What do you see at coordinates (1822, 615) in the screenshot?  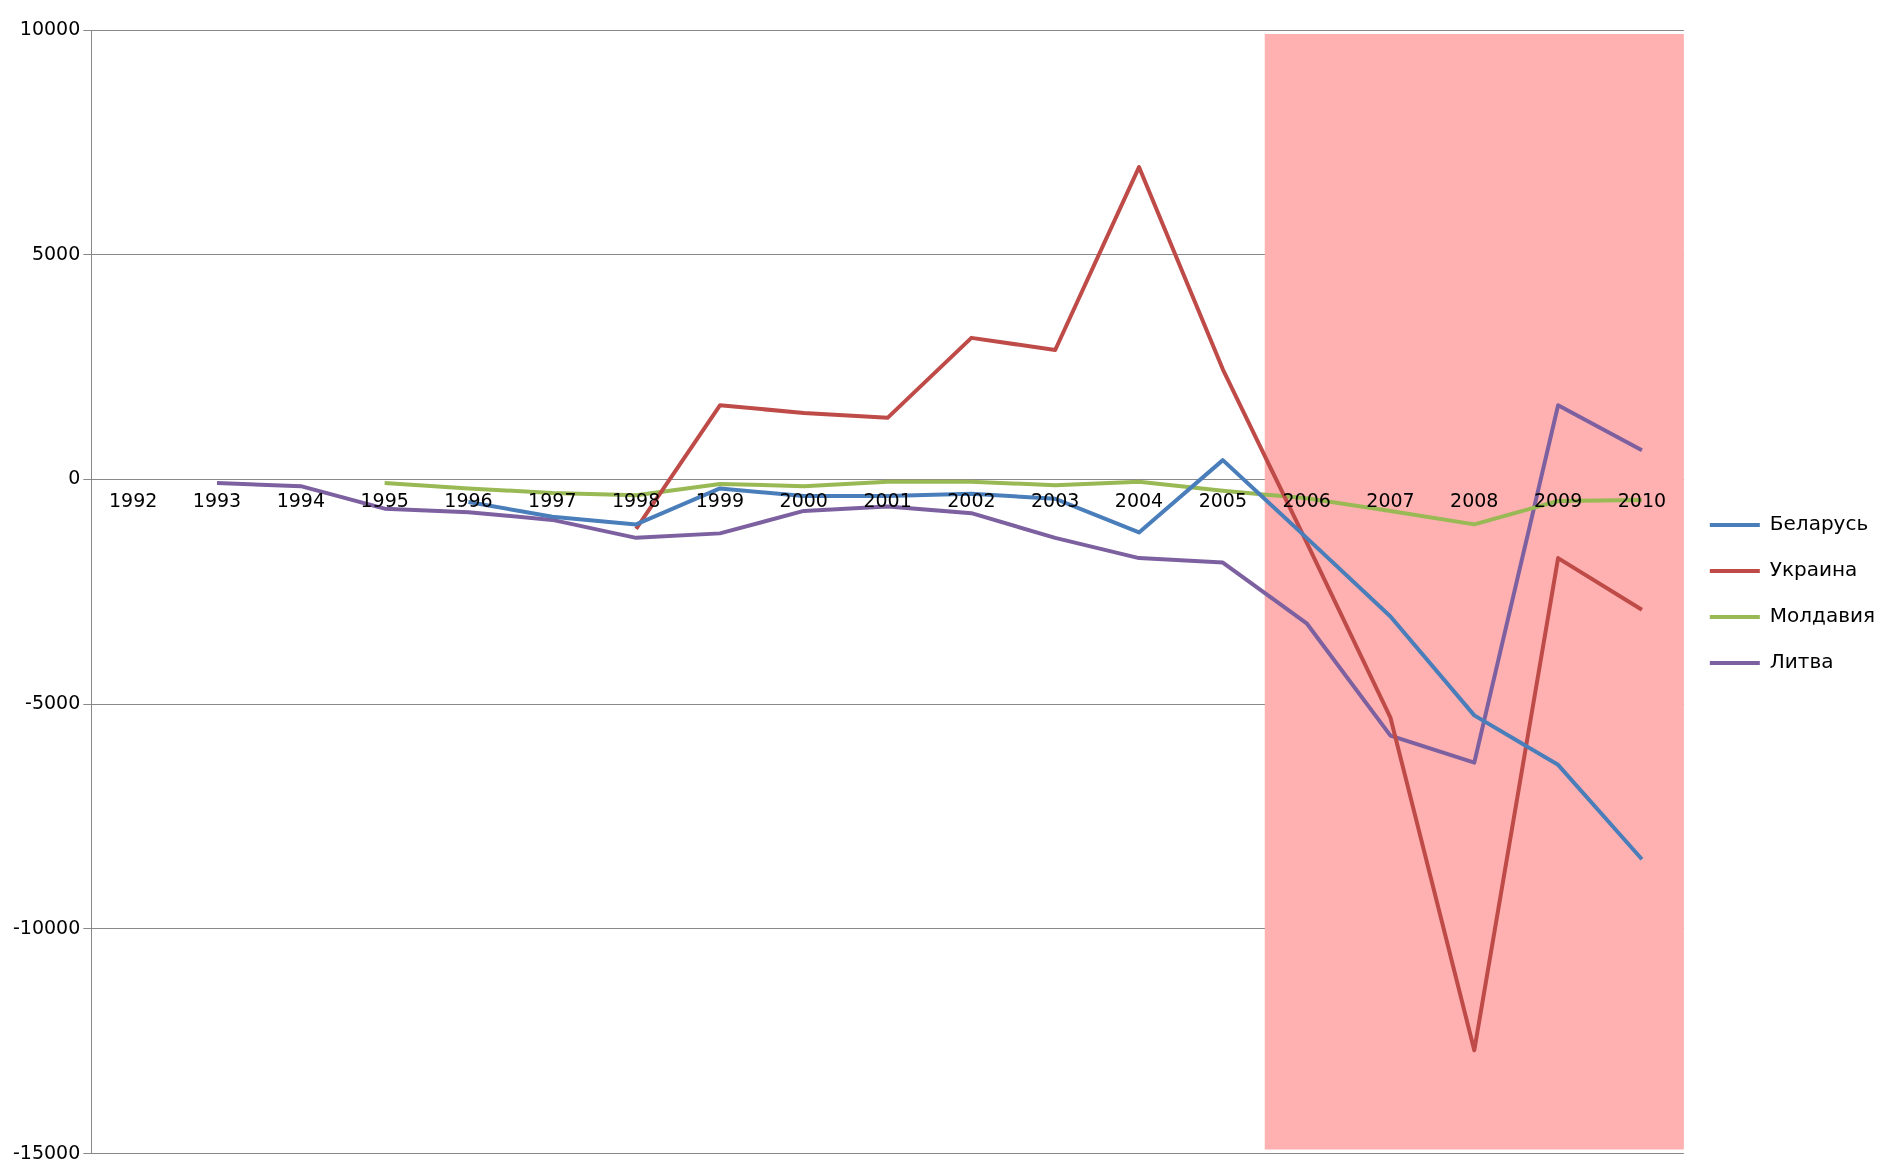 I see `legend-label: Молдавия` at bounding box center [1822, 615].